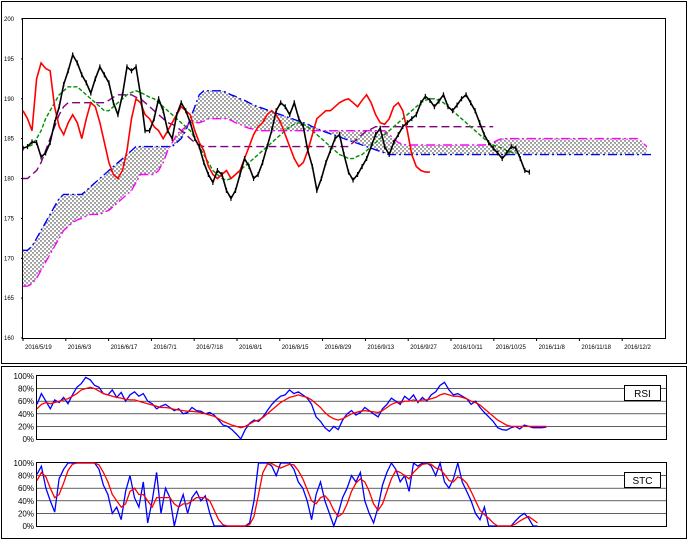  Describe the element at coordinates (9, 20) in the screenshot. I see `price-y-tick-label: 200` at that location.